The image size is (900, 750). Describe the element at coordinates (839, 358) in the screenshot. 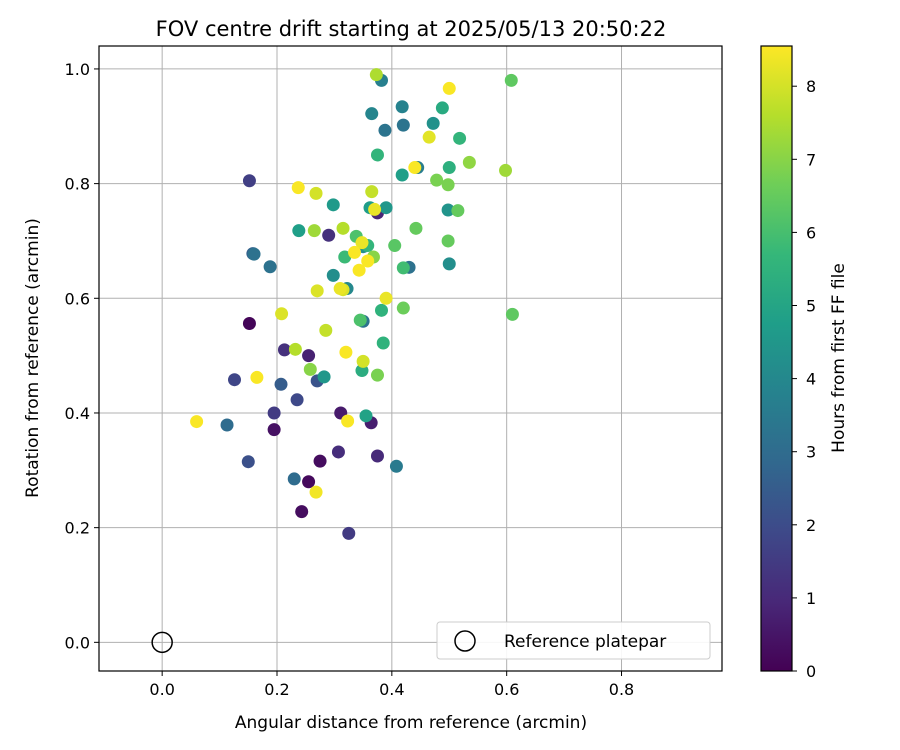

I see `colorbar-label: Hours from first FF file` at that location.